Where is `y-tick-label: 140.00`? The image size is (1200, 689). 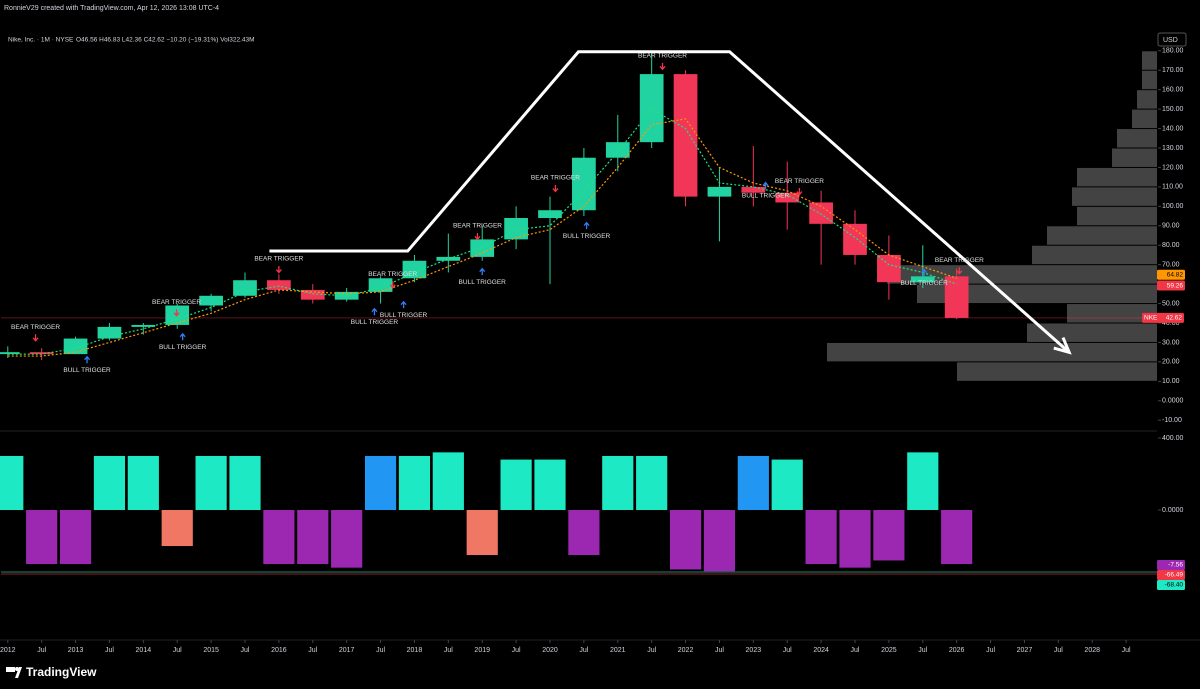 y-tick-label: 140.00 is located at coordinates (1173, 128).